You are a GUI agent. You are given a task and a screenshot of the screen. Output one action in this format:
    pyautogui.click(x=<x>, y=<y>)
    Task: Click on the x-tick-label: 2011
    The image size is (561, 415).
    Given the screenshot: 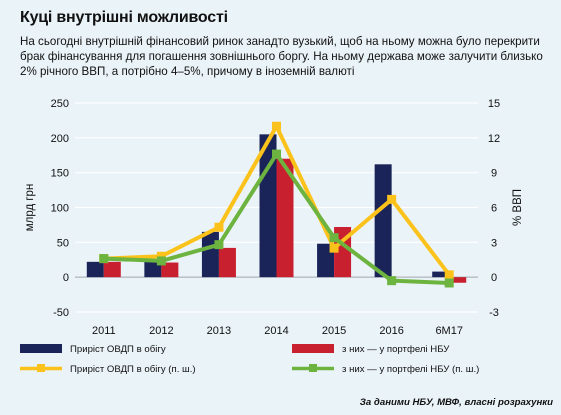 What is the action you would take?
    pyautogui.click(x=104, y=331)
    